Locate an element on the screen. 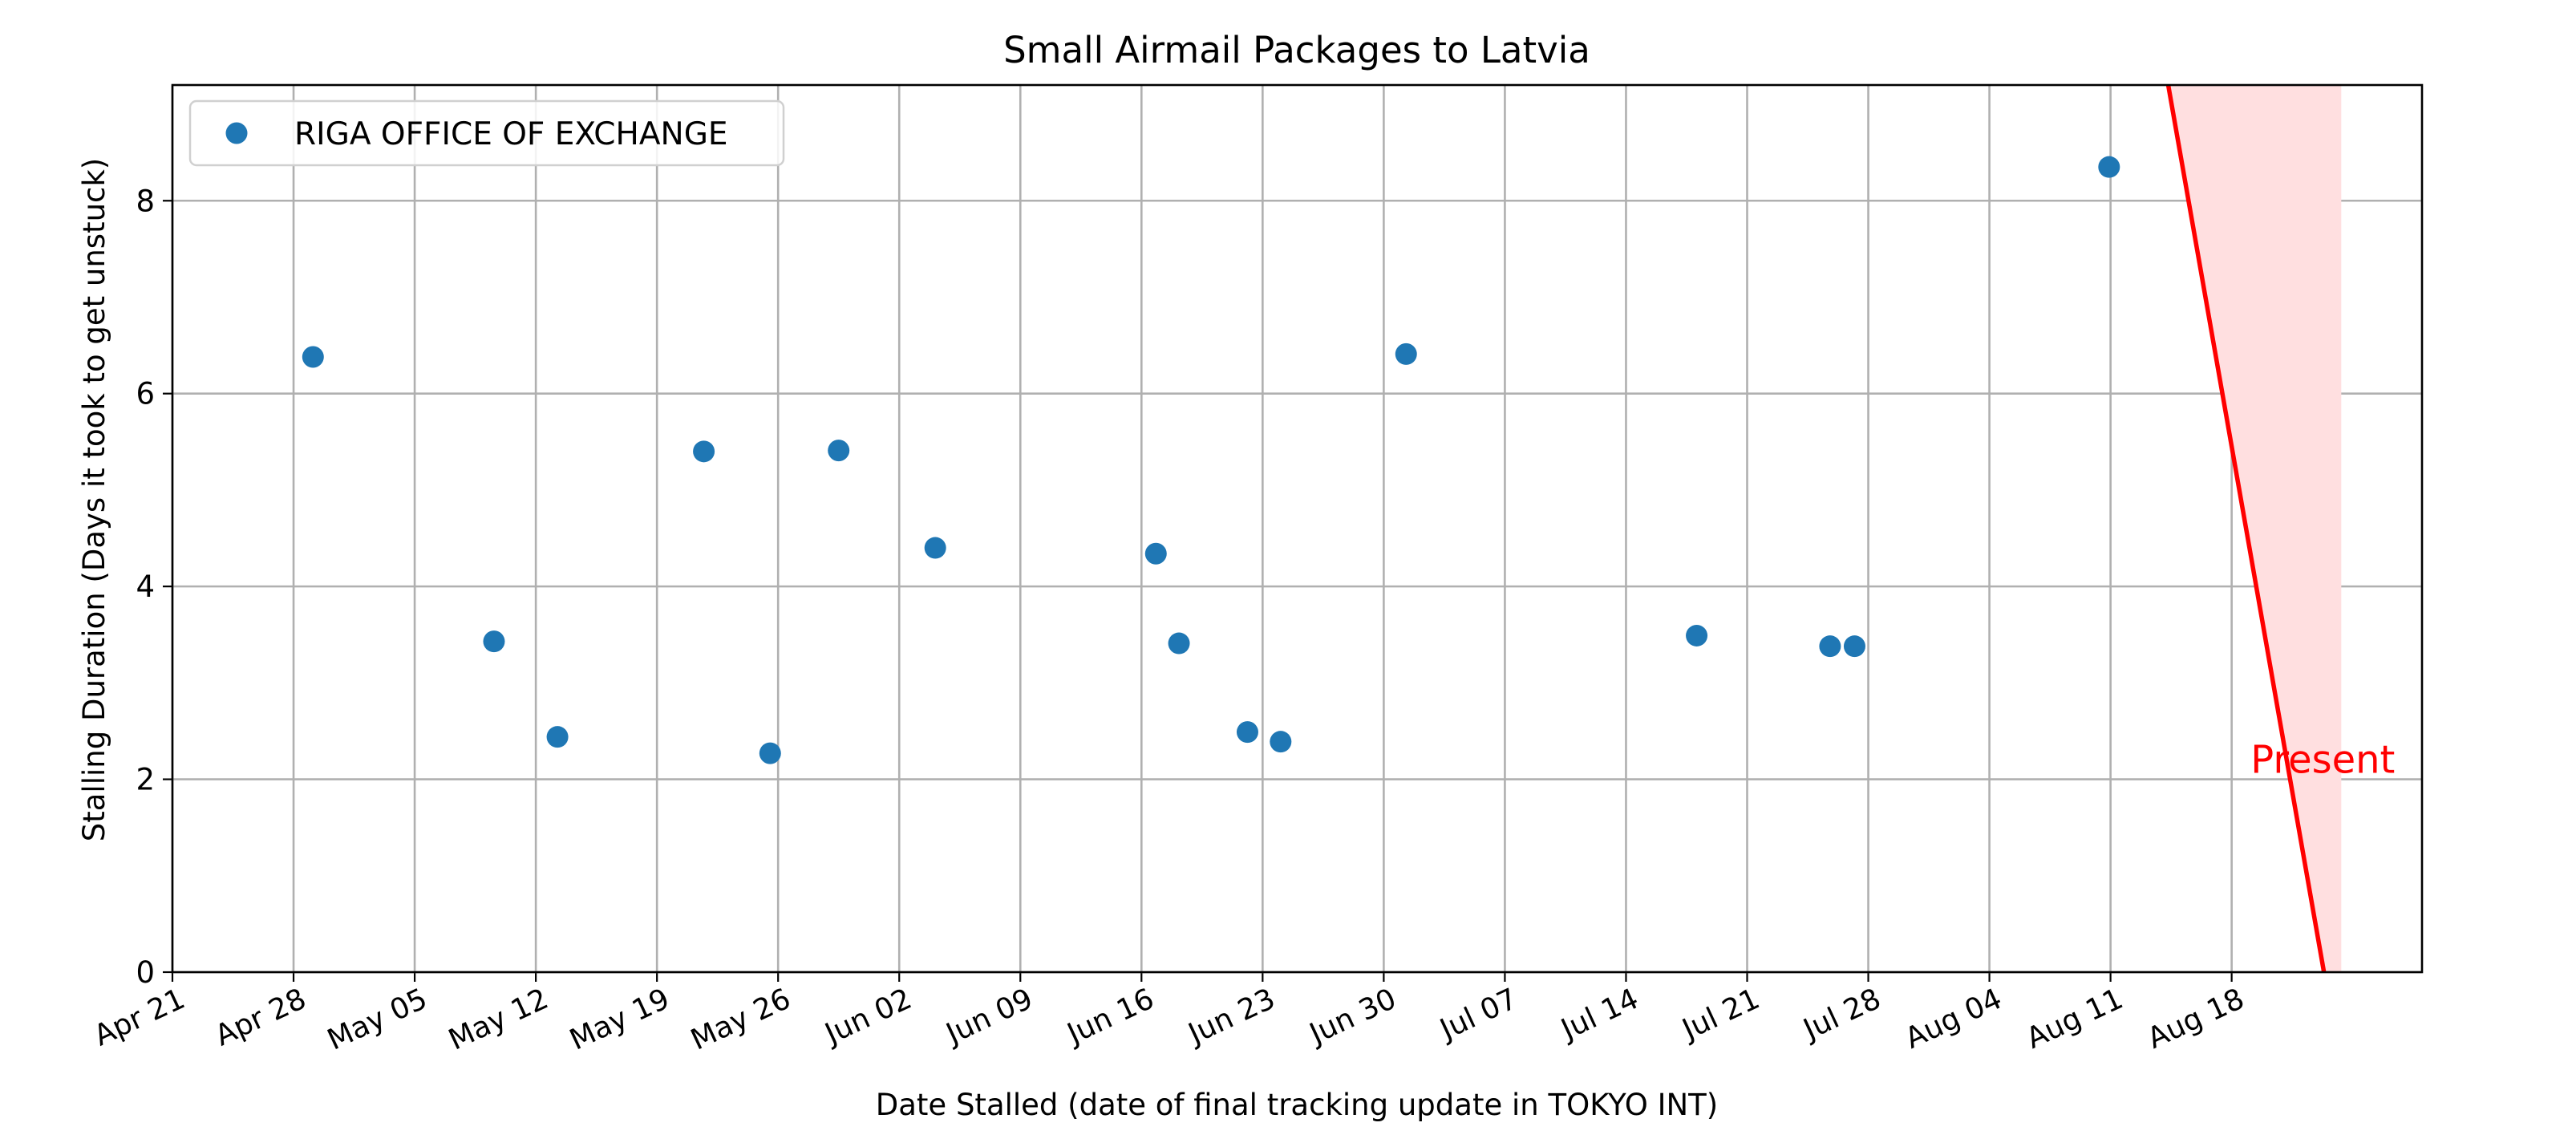 This screenshot has height=1147, width=2576. legend-label: RIGA OFFICE OF EXCHANGE is located at coordinates (511, 134).